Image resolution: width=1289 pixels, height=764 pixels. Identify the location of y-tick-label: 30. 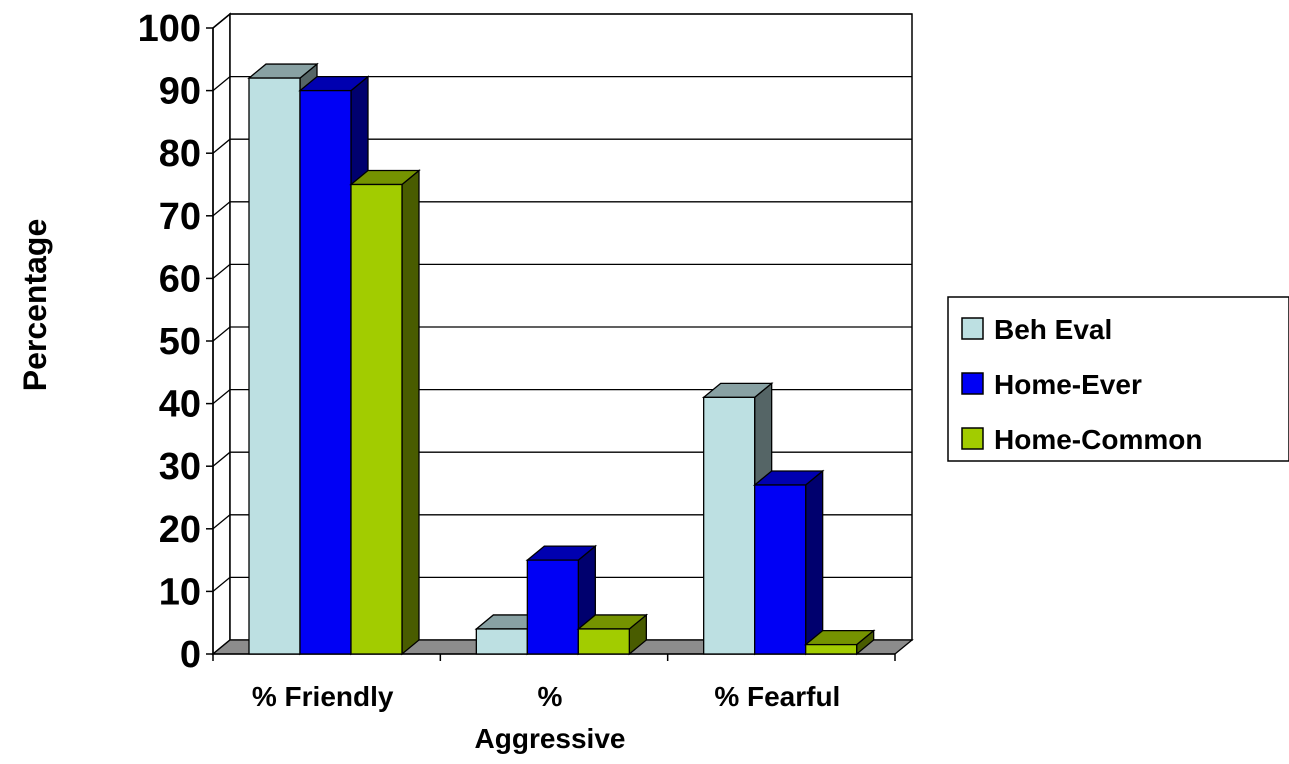
(180, 467).